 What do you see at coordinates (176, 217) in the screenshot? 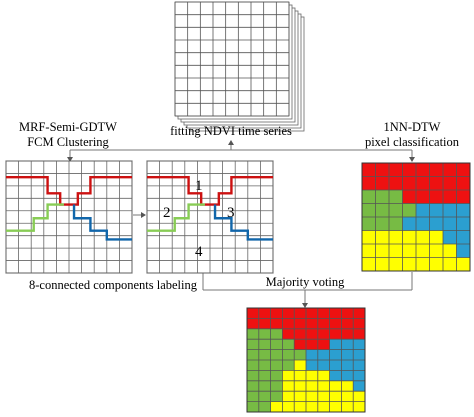
I see `green-curve` at bounding box center [176, 217].